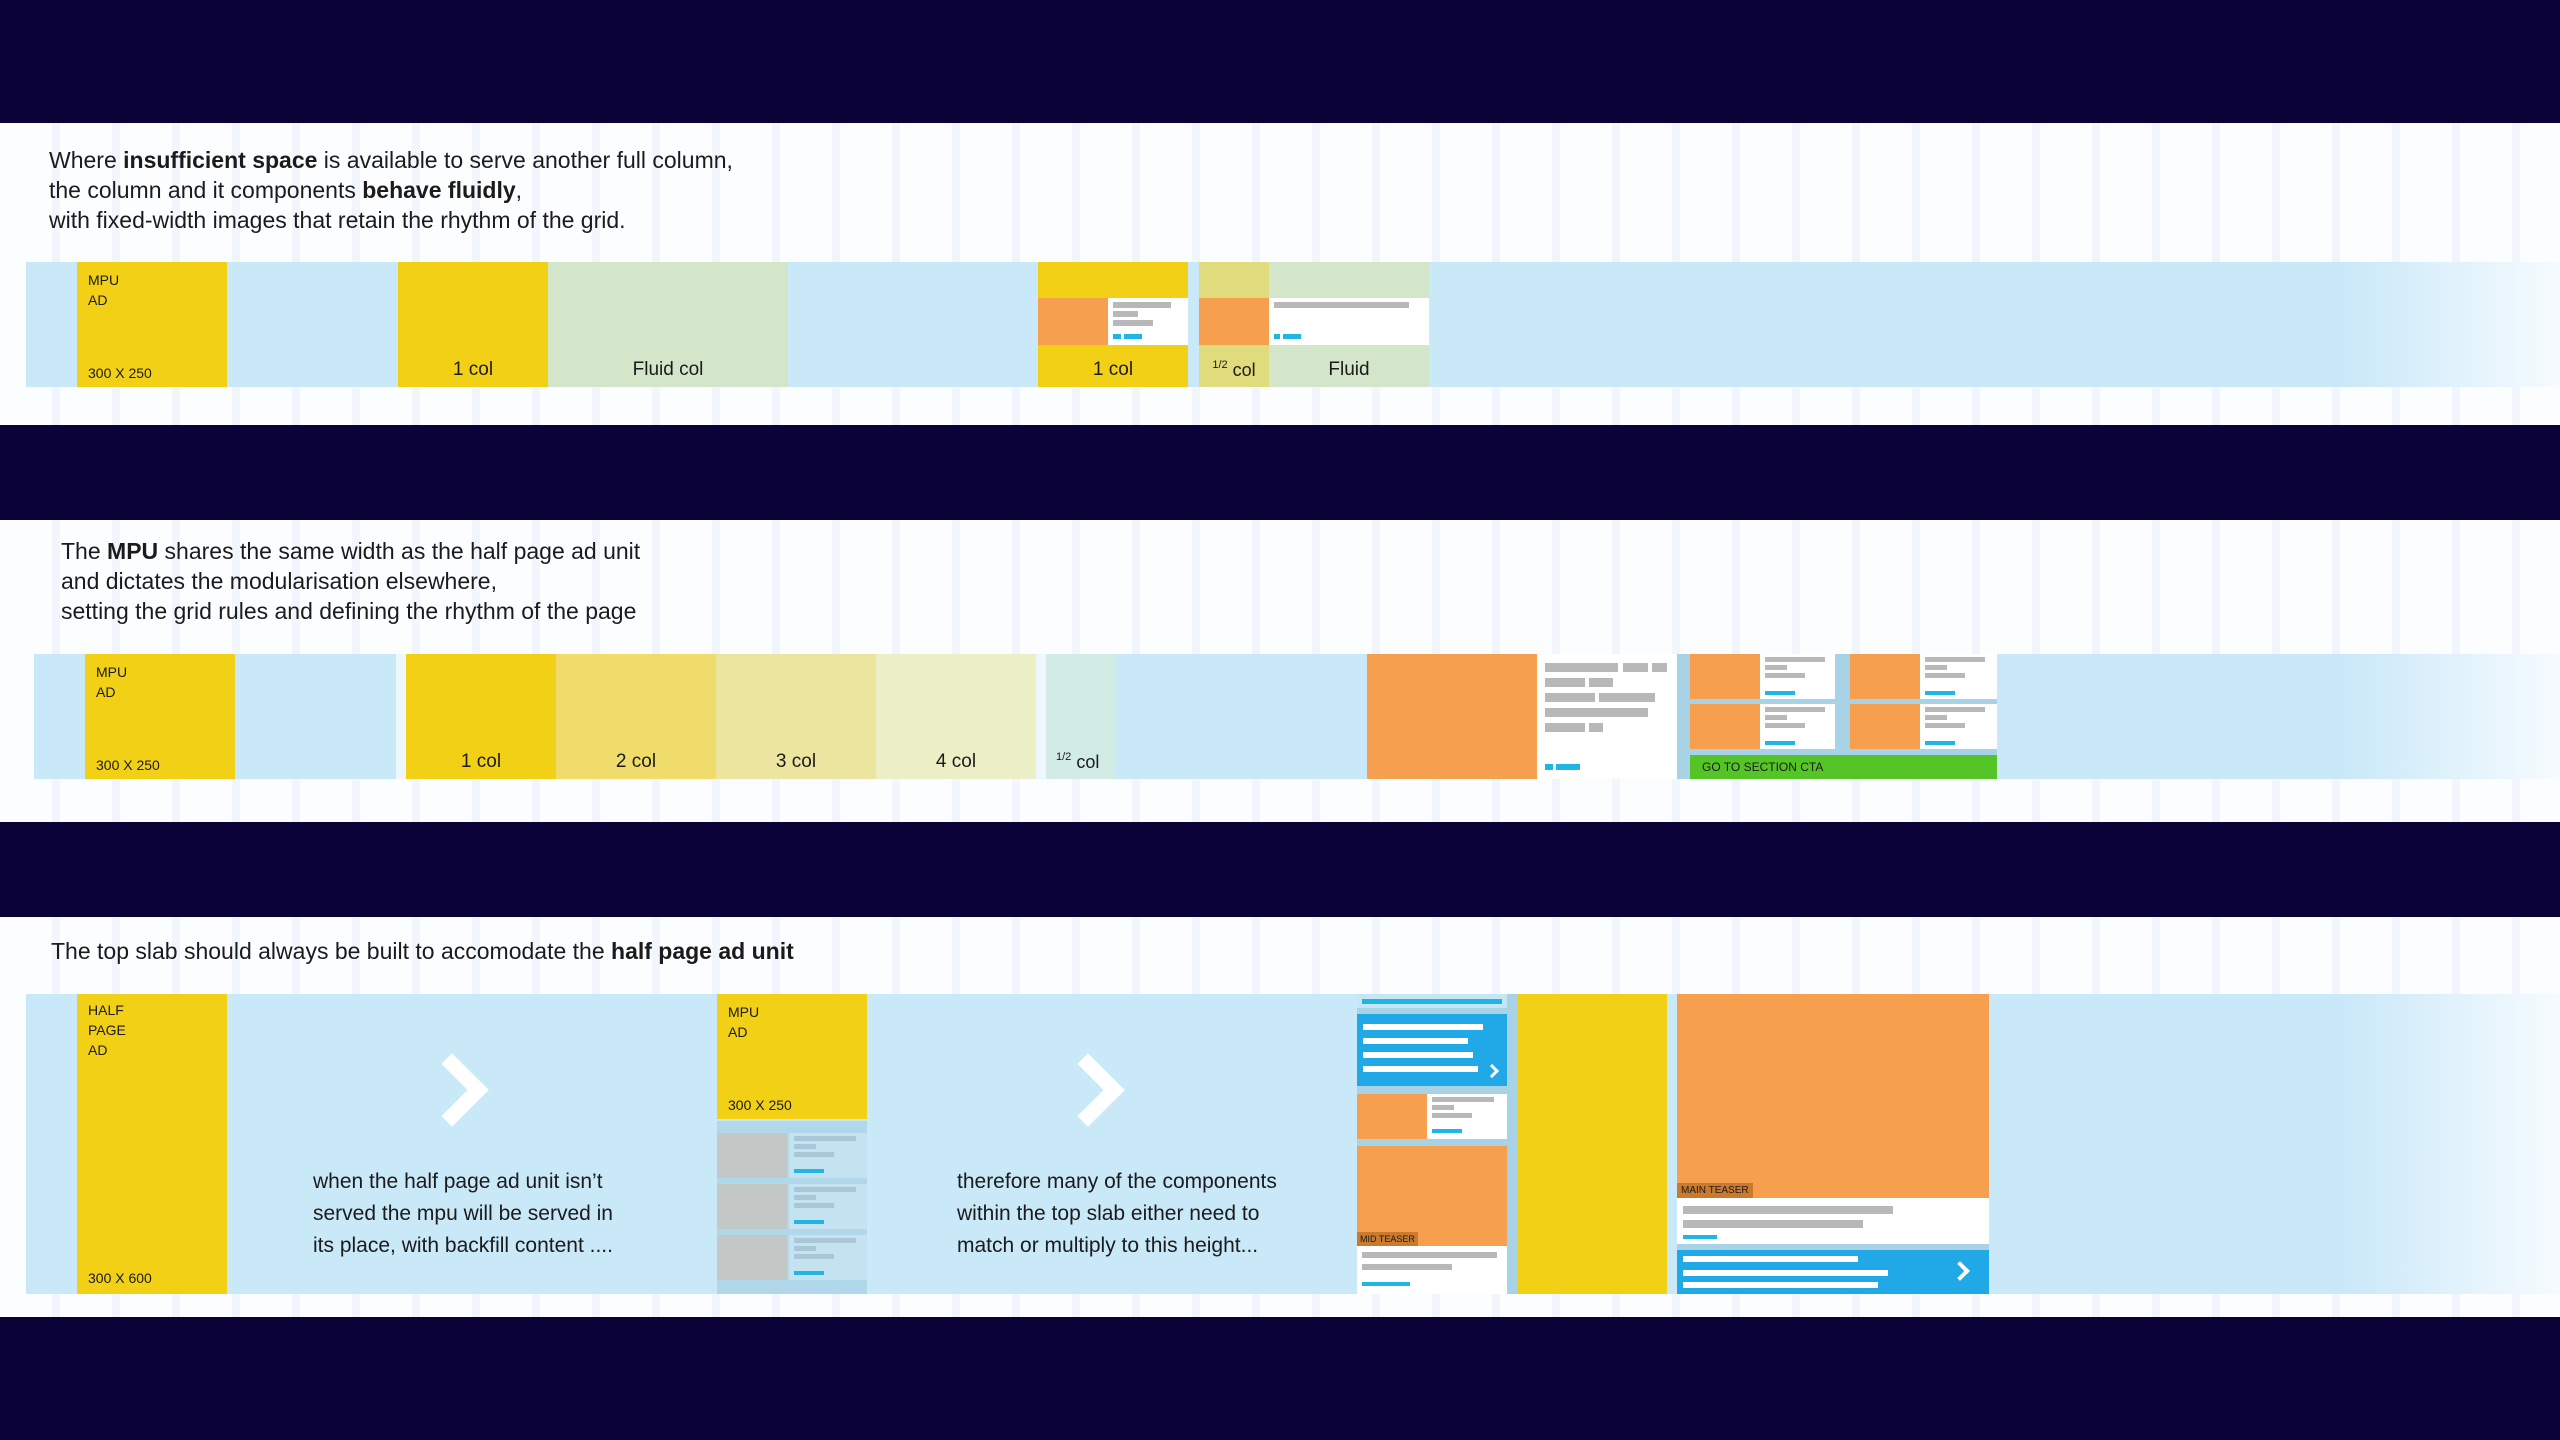 This screenshot has height=1440, width=2560. I want to click on one-col-module: 1 col, so click(1113, 324).